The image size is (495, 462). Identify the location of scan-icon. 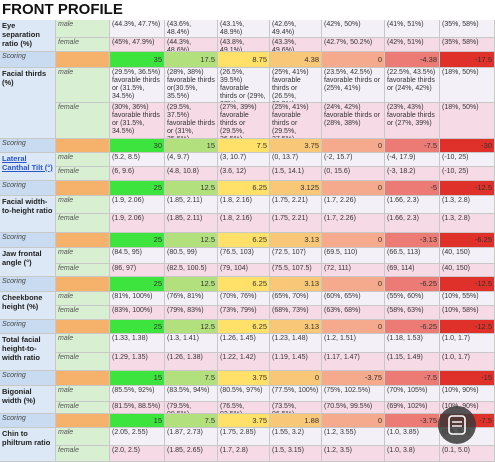
(457, 425).